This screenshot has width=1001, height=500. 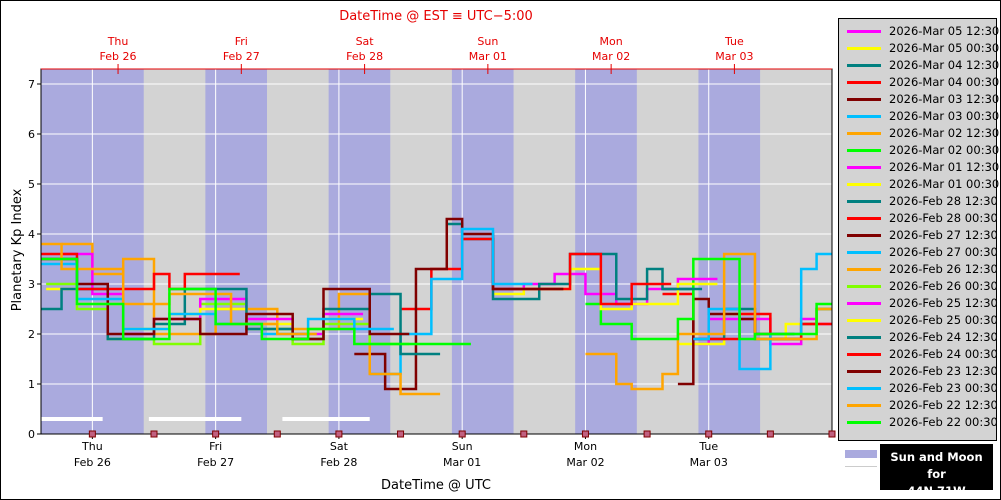 What do you see at coordinates (943, 405) in the screenshot?
I see `legend-label: 2026-Feb 22 12:30` at bounding box center [943, 405].